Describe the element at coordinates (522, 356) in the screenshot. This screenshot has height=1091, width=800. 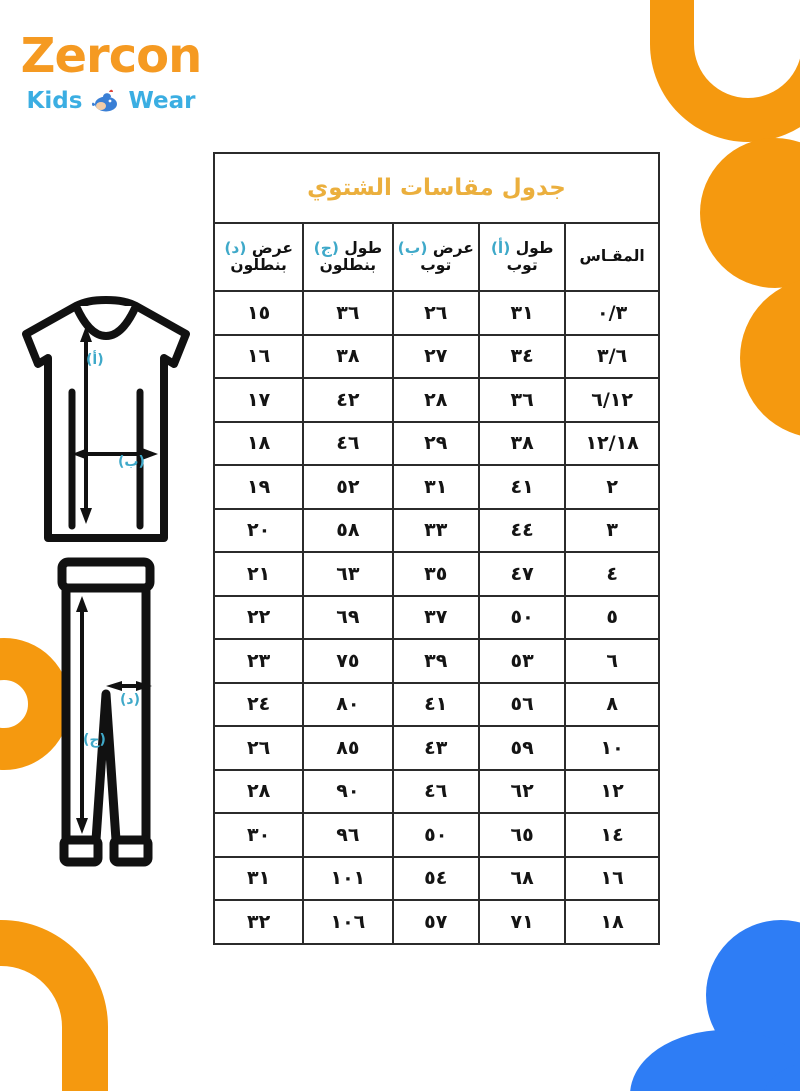
I see `cell-top_length: ٣٤` at that location.